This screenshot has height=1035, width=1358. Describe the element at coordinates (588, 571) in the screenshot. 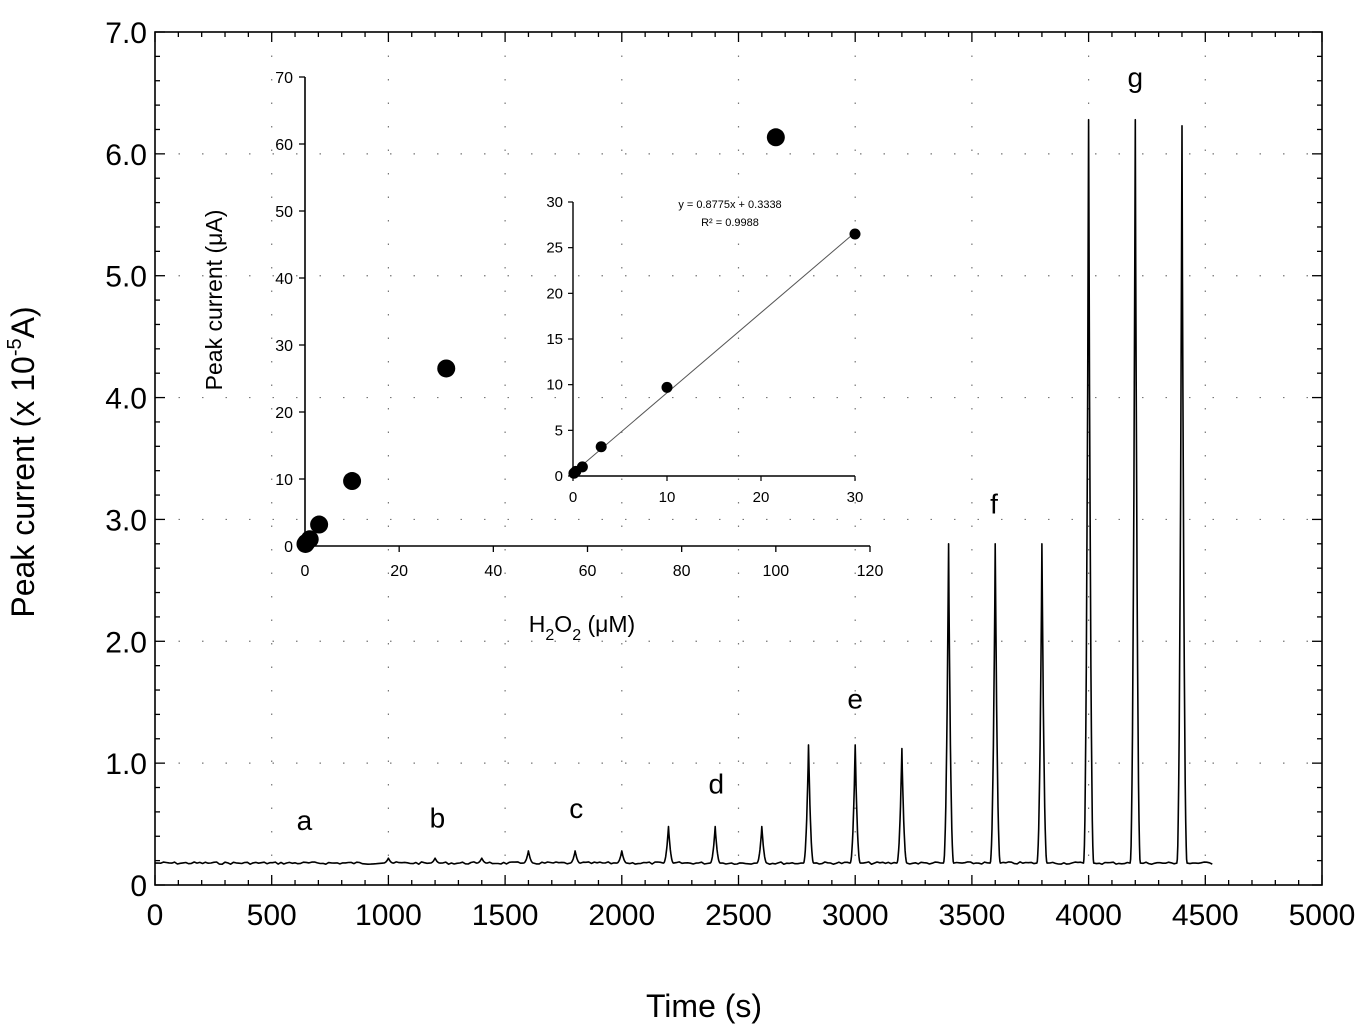

I see `inset-x-tick-label: 60` at that location.